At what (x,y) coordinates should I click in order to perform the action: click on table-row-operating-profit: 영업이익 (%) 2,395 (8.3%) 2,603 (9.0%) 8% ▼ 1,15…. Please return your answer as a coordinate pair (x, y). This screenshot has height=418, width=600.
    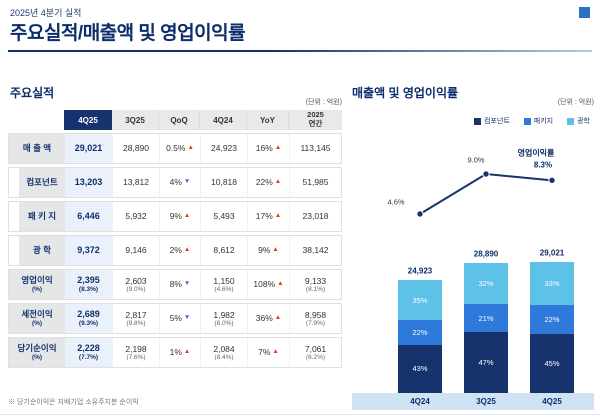
    Looking at the image, I should click on (175, 284).